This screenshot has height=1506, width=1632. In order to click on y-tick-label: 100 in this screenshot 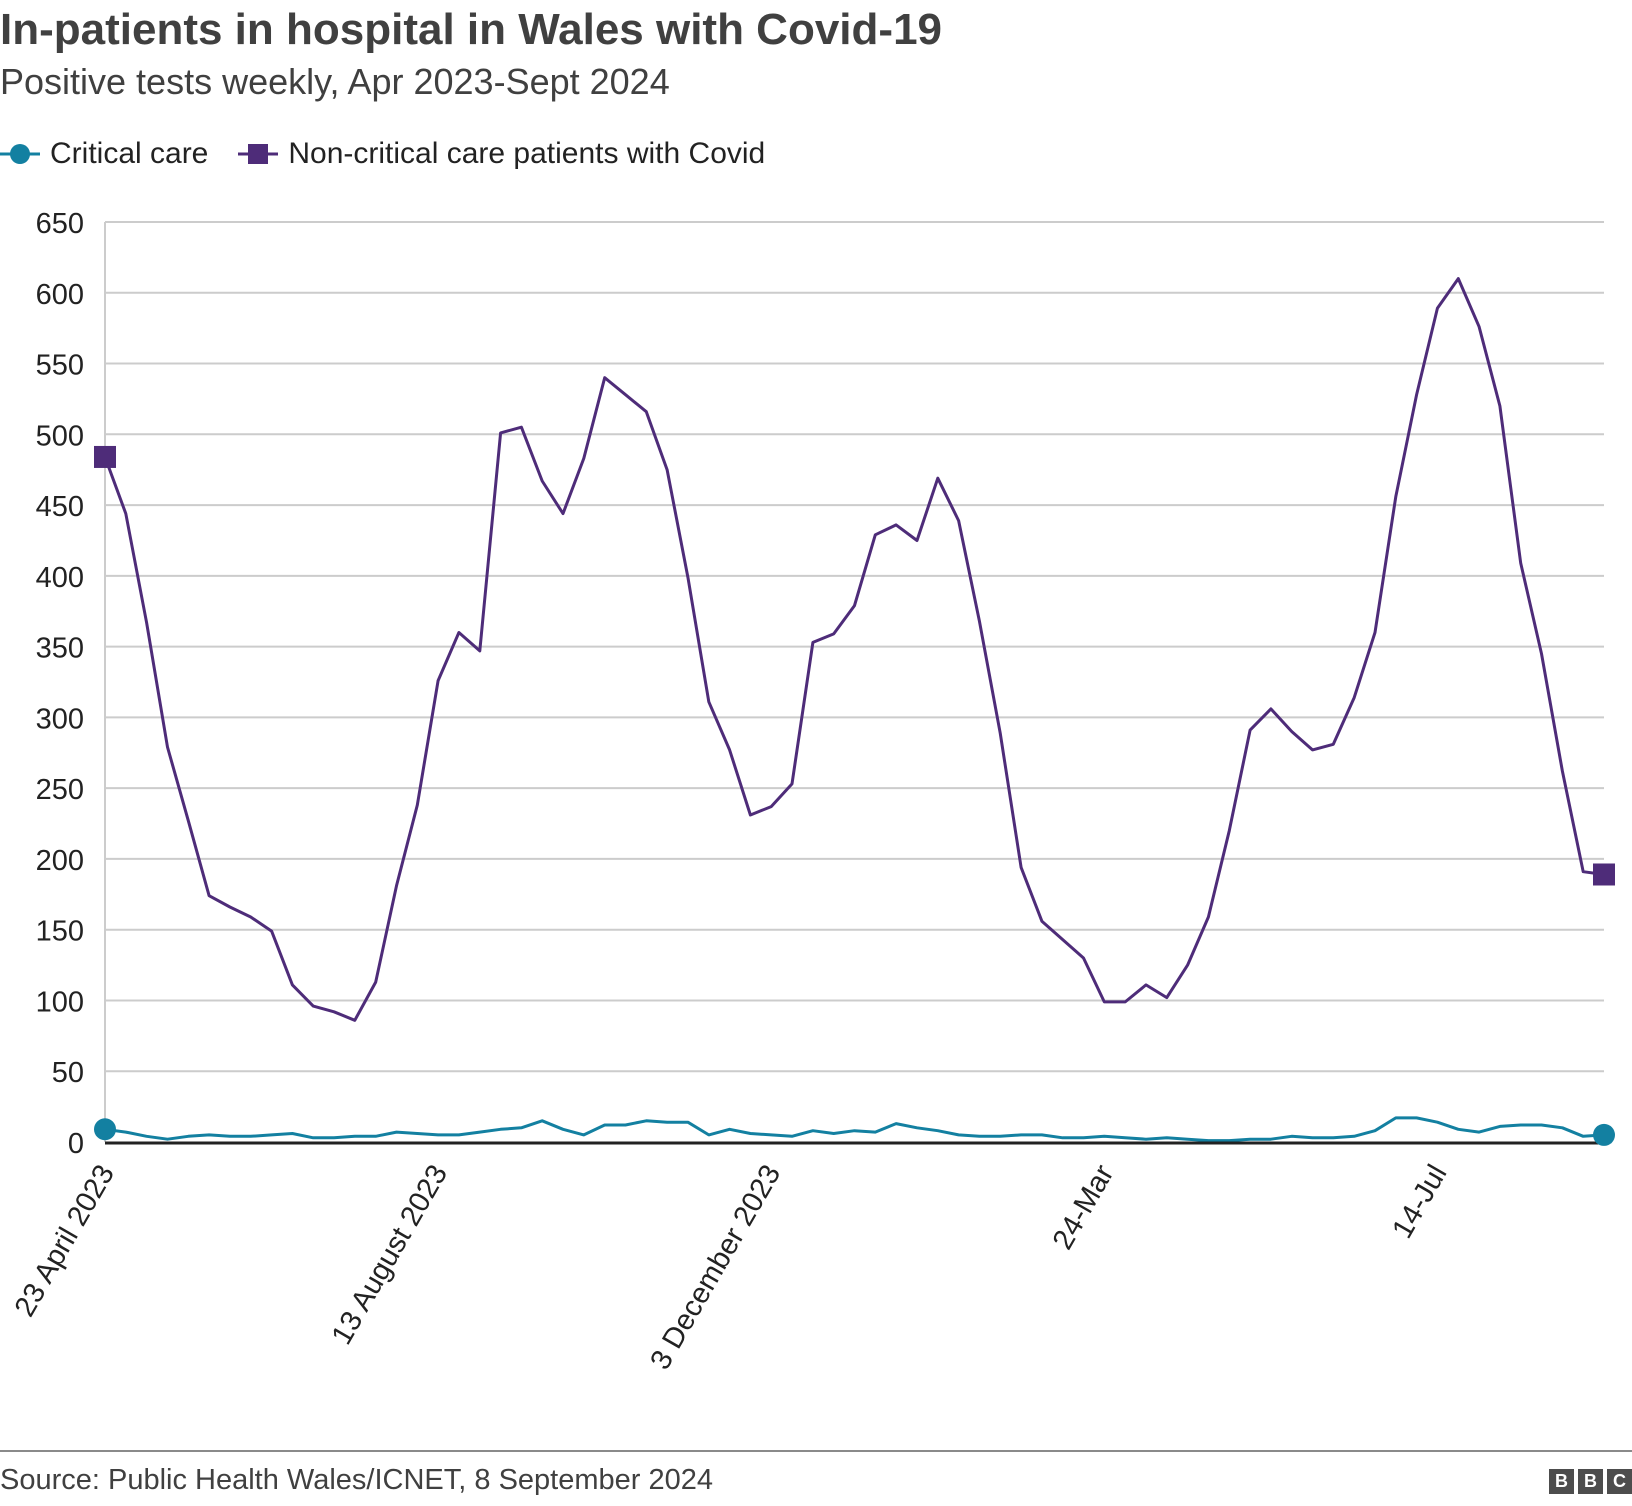, I will do `click(60, 1002)`.